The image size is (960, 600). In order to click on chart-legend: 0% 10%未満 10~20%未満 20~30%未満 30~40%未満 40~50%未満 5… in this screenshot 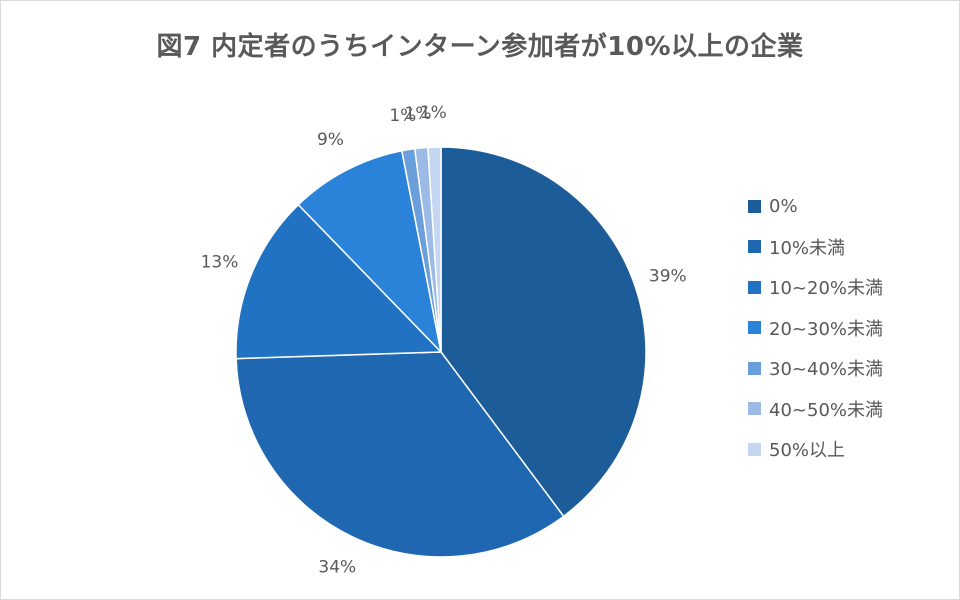, I will do `click(848, 328)`.